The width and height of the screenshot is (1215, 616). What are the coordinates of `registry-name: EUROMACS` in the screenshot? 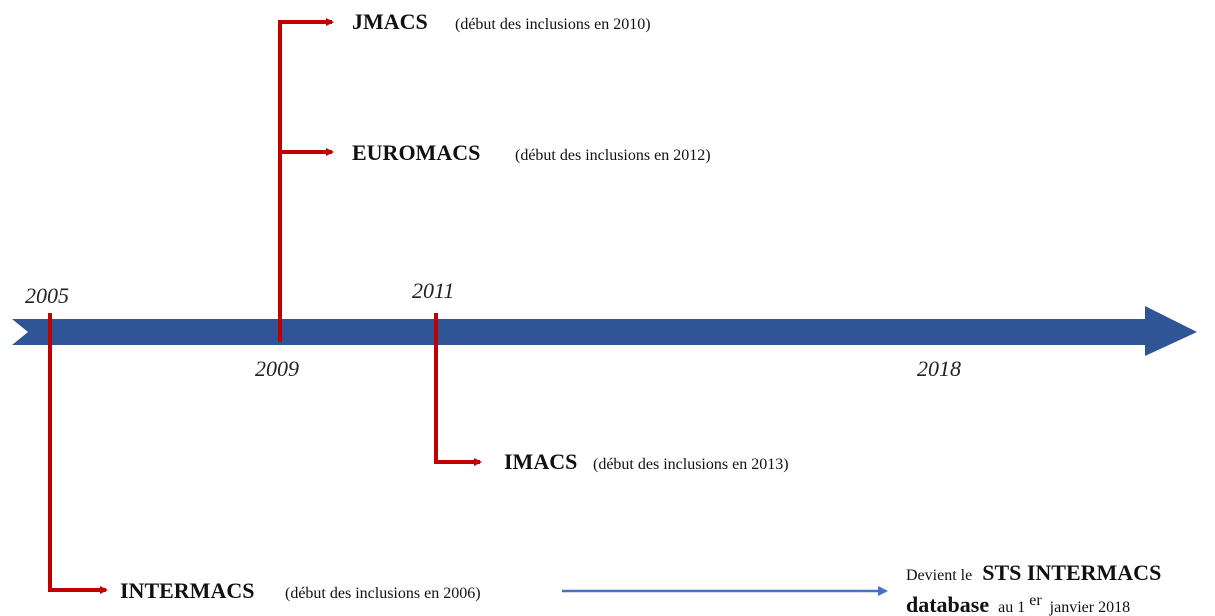 It's located at (416, 152).